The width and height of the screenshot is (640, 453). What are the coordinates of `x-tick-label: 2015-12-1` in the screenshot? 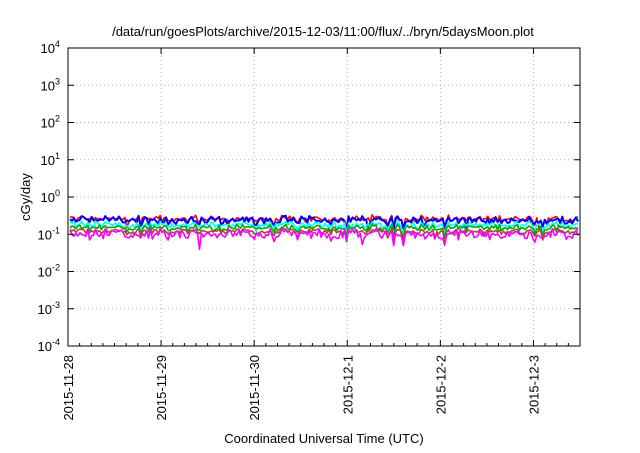 It's located at (347, 384).